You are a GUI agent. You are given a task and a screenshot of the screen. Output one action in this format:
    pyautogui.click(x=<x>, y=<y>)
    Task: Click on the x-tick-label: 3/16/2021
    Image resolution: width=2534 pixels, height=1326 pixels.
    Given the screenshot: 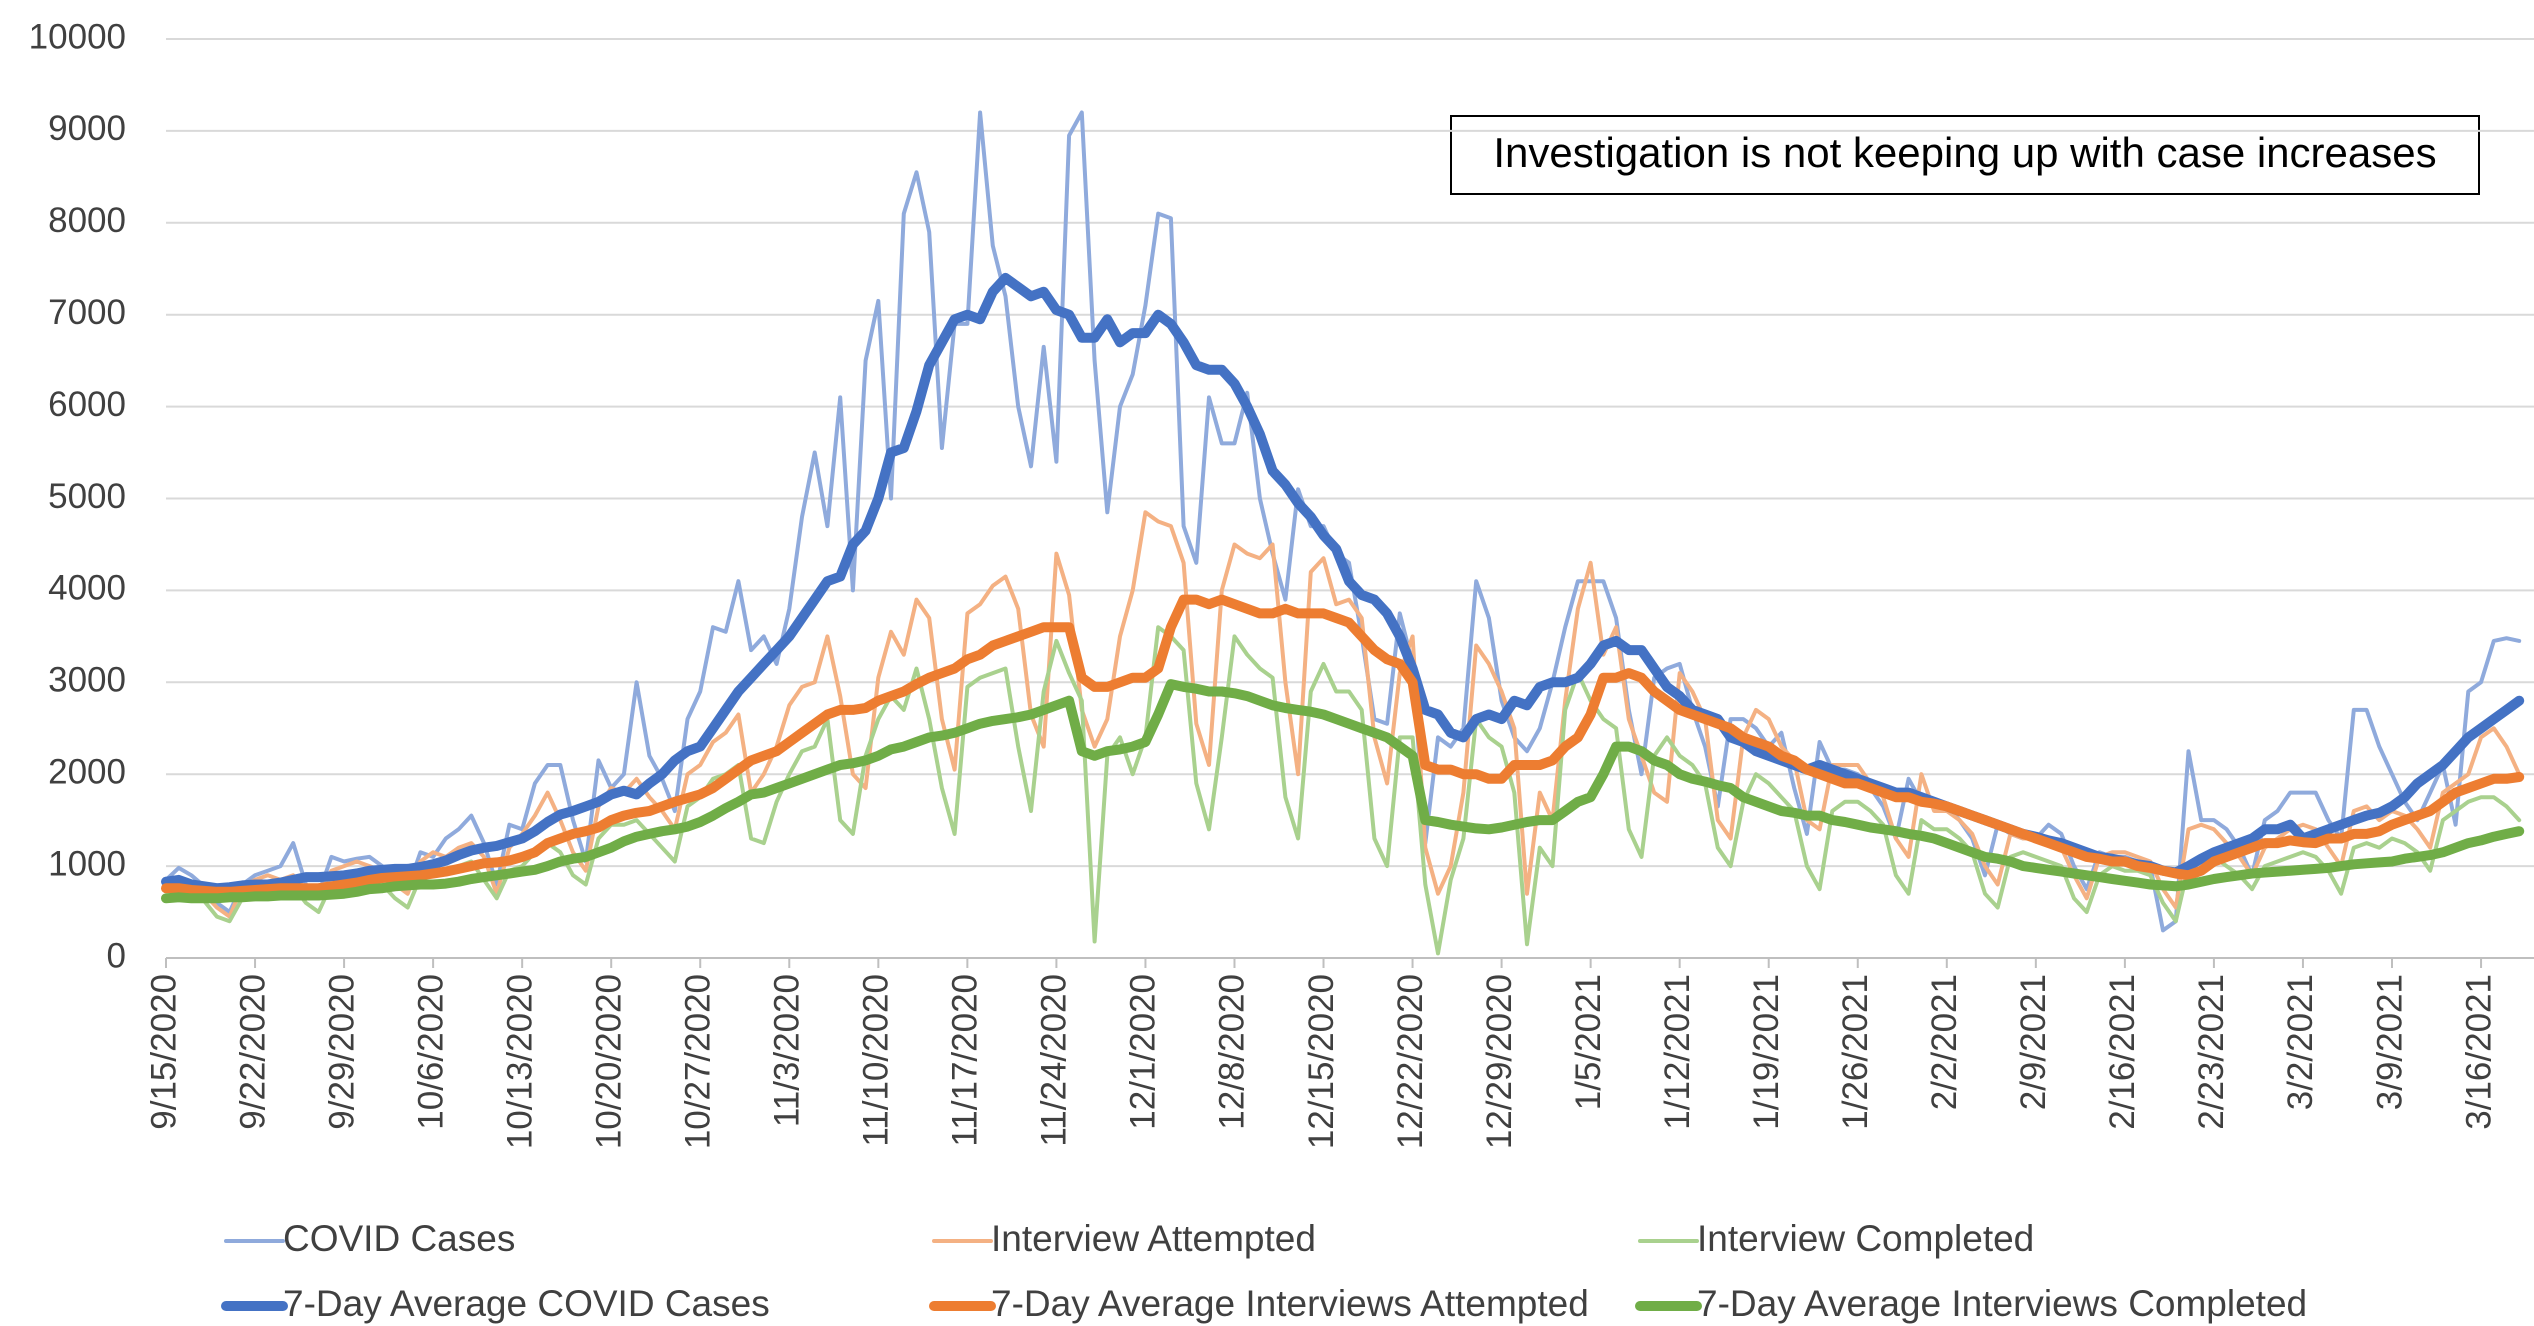 What is the action you would take?
    pyautogui.click(x=2478, y=1052)
    